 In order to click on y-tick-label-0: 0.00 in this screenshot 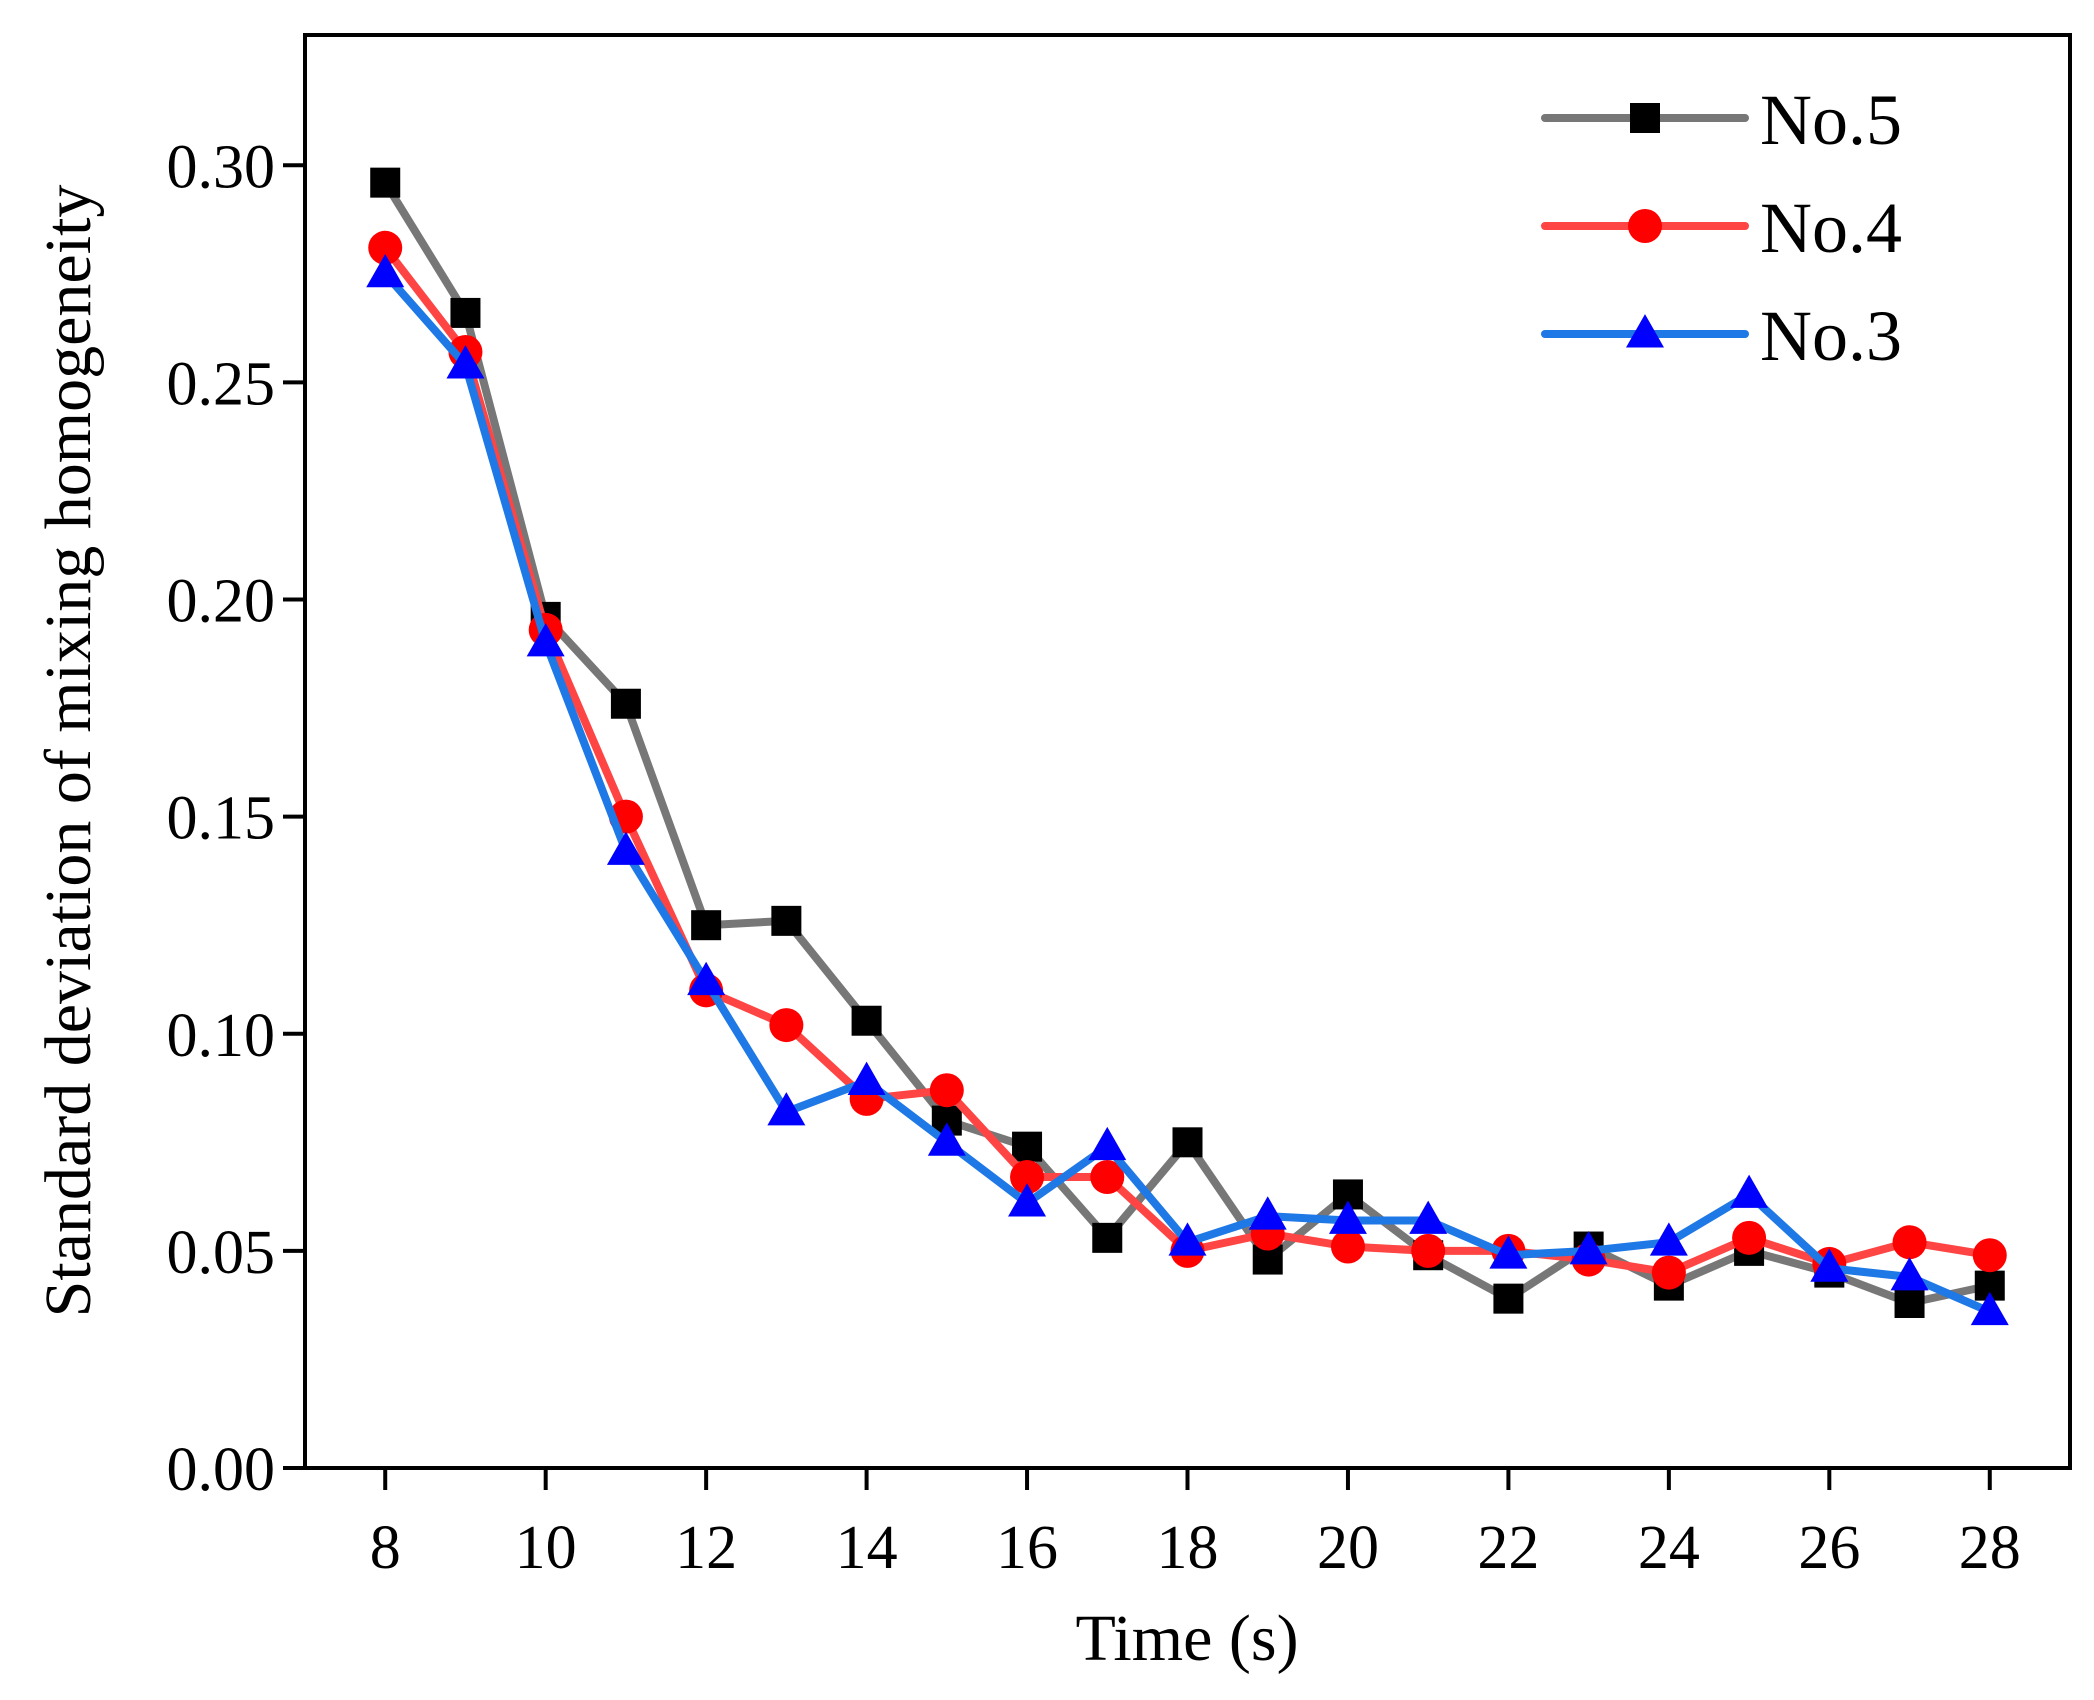, I will do `click(221, 1470)`.